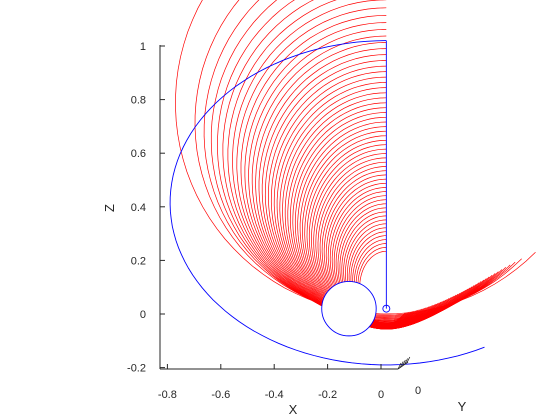 The width and height of the screenshot is (560, 420). I want to click on z-tick-label: 0, so click(143, 315).